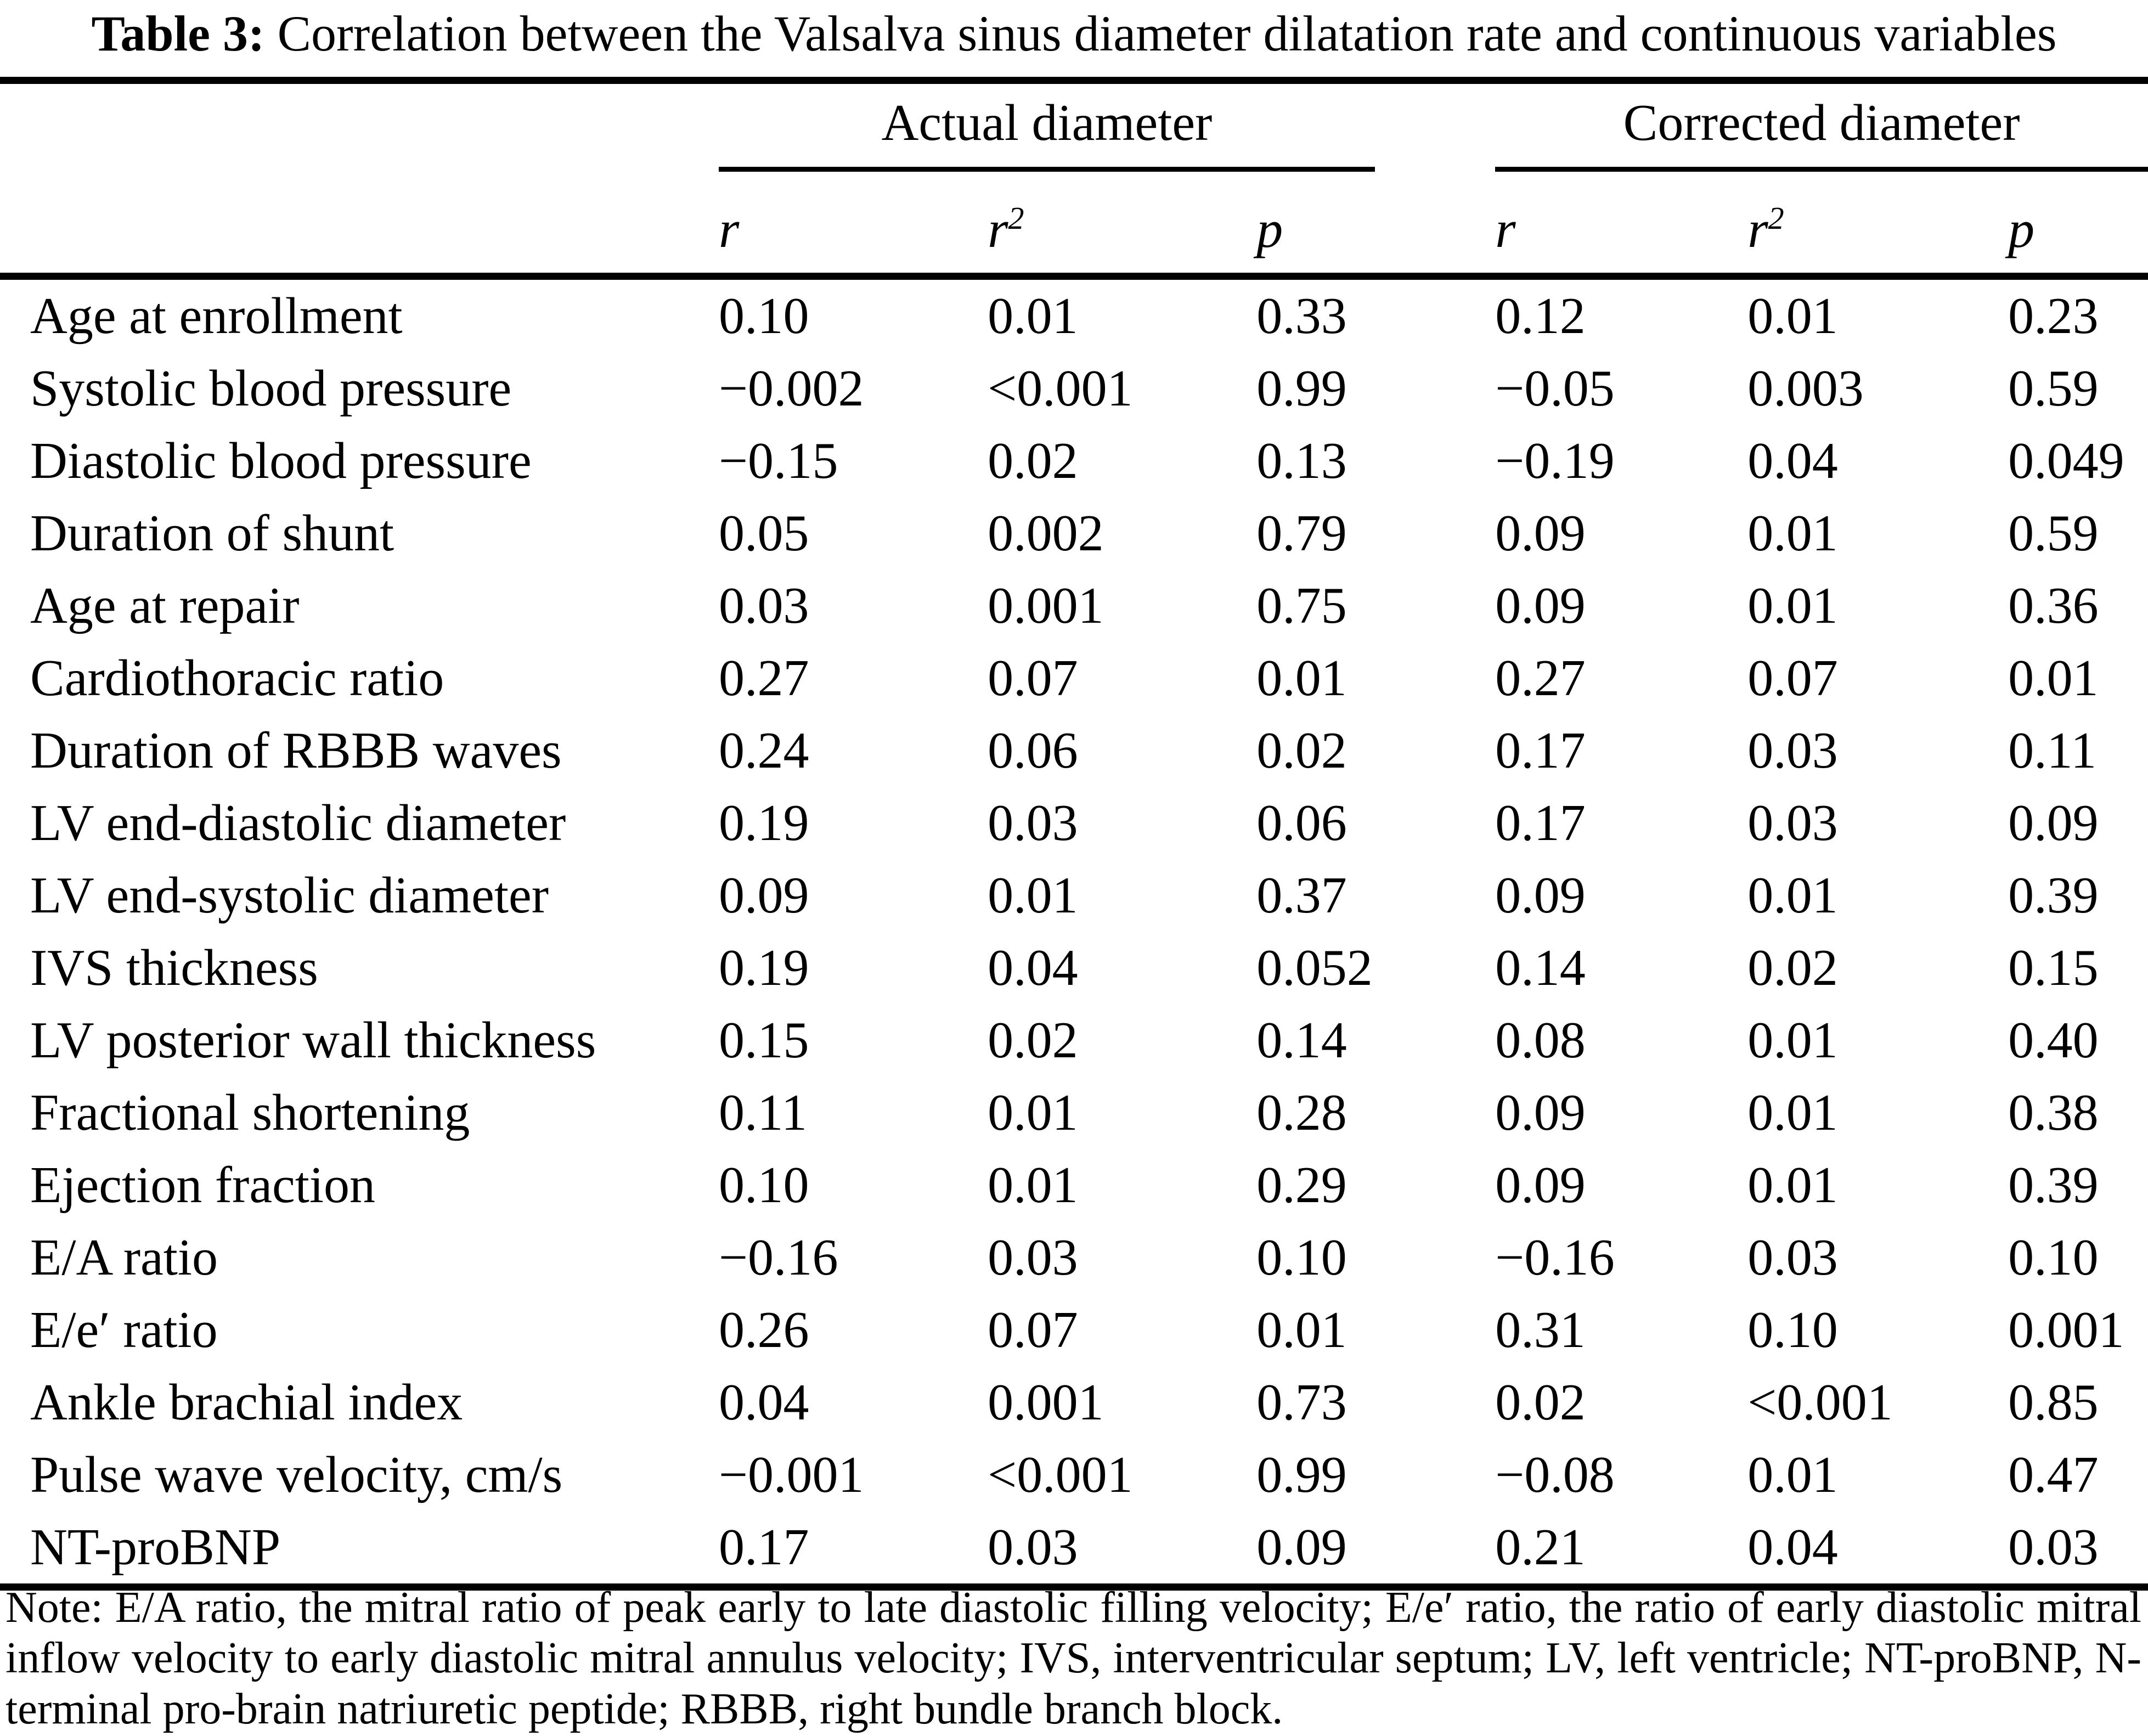 The image size is (2148, 1736). What do you see at coordinates (1302, 460) in the screenshot?
I see `value-cell: 0.13` at bounding box center [1302, 460].